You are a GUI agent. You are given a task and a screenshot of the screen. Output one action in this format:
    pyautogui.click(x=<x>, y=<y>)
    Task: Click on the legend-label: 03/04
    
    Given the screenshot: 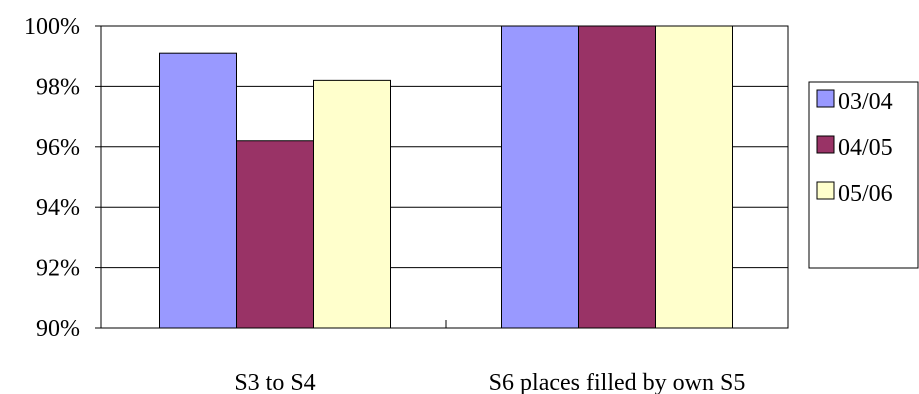 What is the action you would take?
    pyautogui.click(x=865, y=102)
    